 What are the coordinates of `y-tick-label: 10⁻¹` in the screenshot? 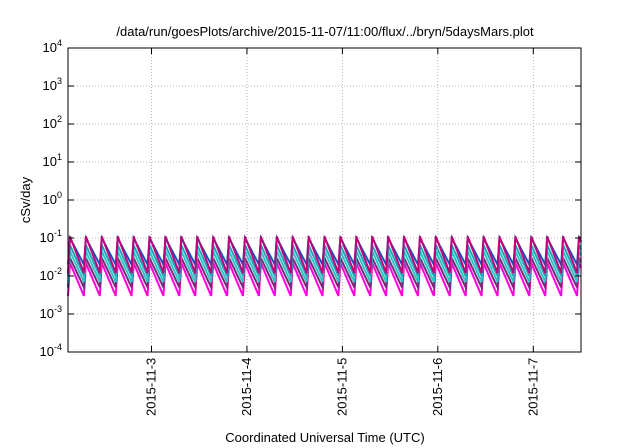 It's located at (51, 236).